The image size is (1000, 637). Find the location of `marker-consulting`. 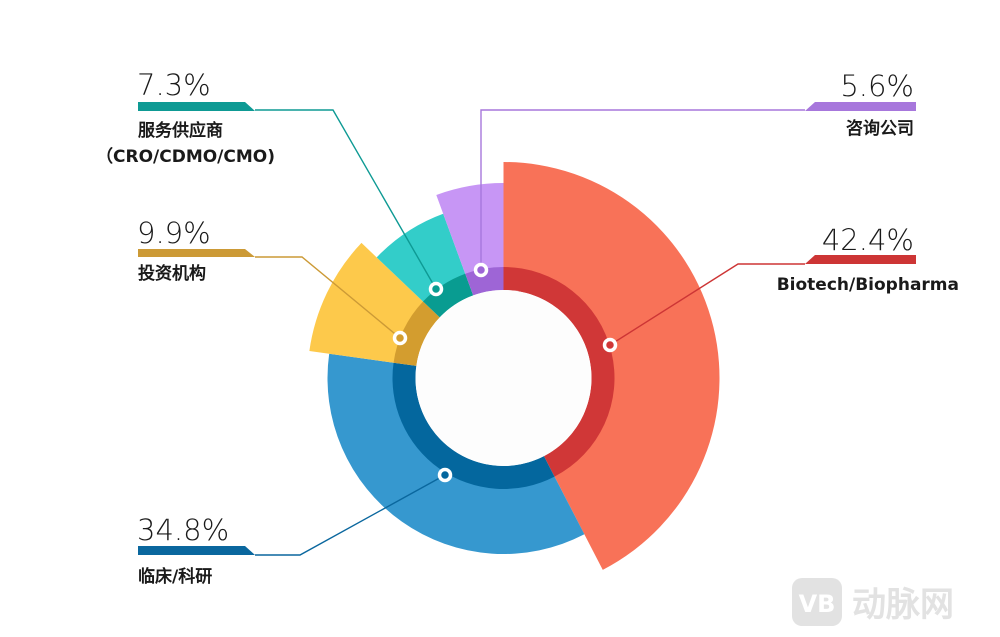

marker-consulting is located at coordinates (481, 270).